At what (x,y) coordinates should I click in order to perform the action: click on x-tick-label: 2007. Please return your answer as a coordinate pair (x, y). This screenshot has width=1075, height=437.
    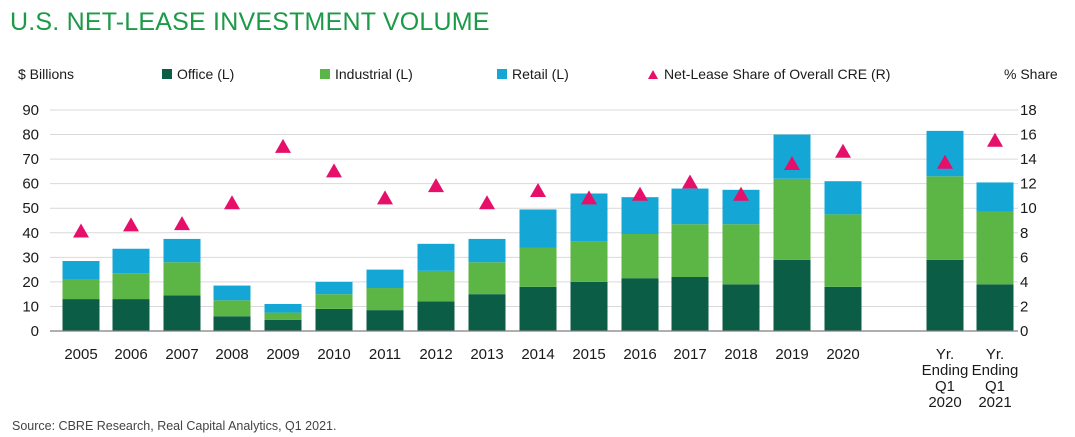
    Looking at the image, I should click on (181, 354).